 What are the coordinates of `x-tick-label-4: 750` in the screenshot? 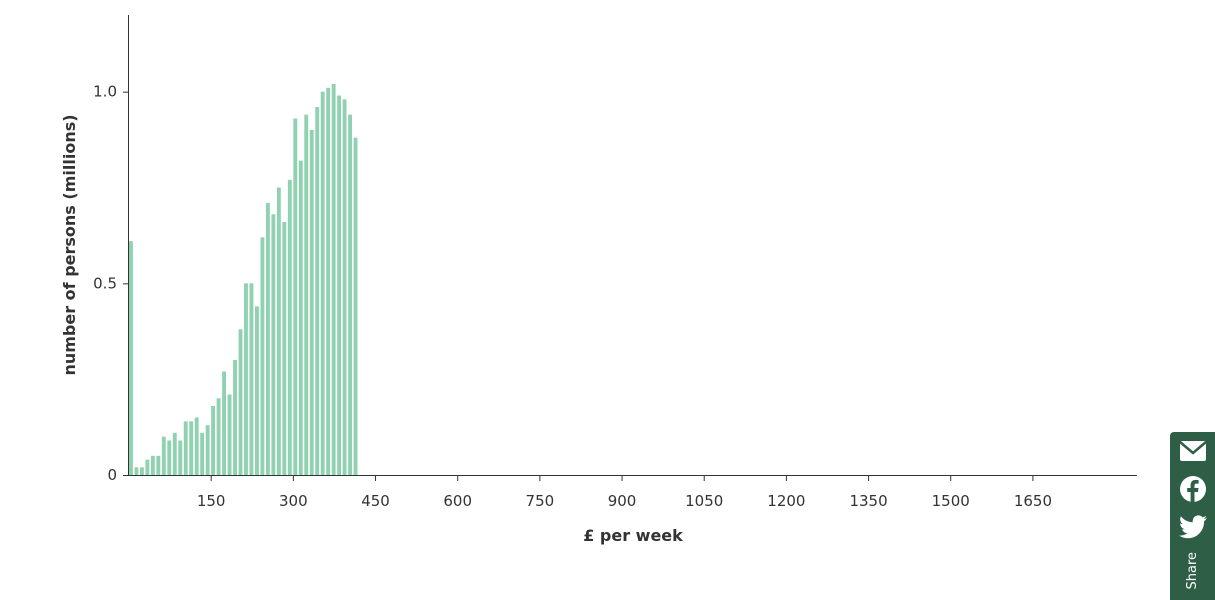 It's located at (540, 501).